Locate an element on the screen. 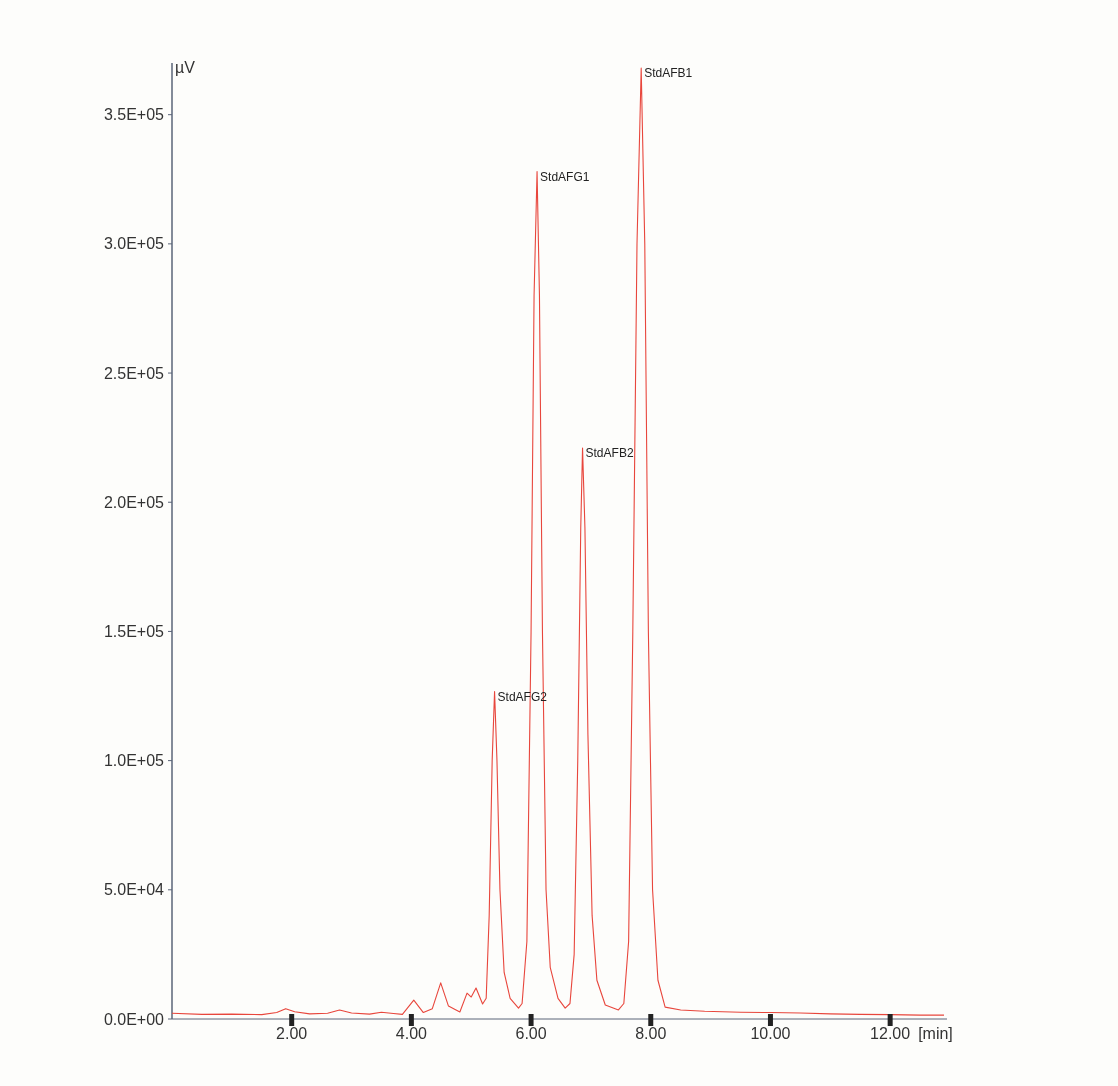  annotation: StdAFB2 is located at coordinates (609, 452).